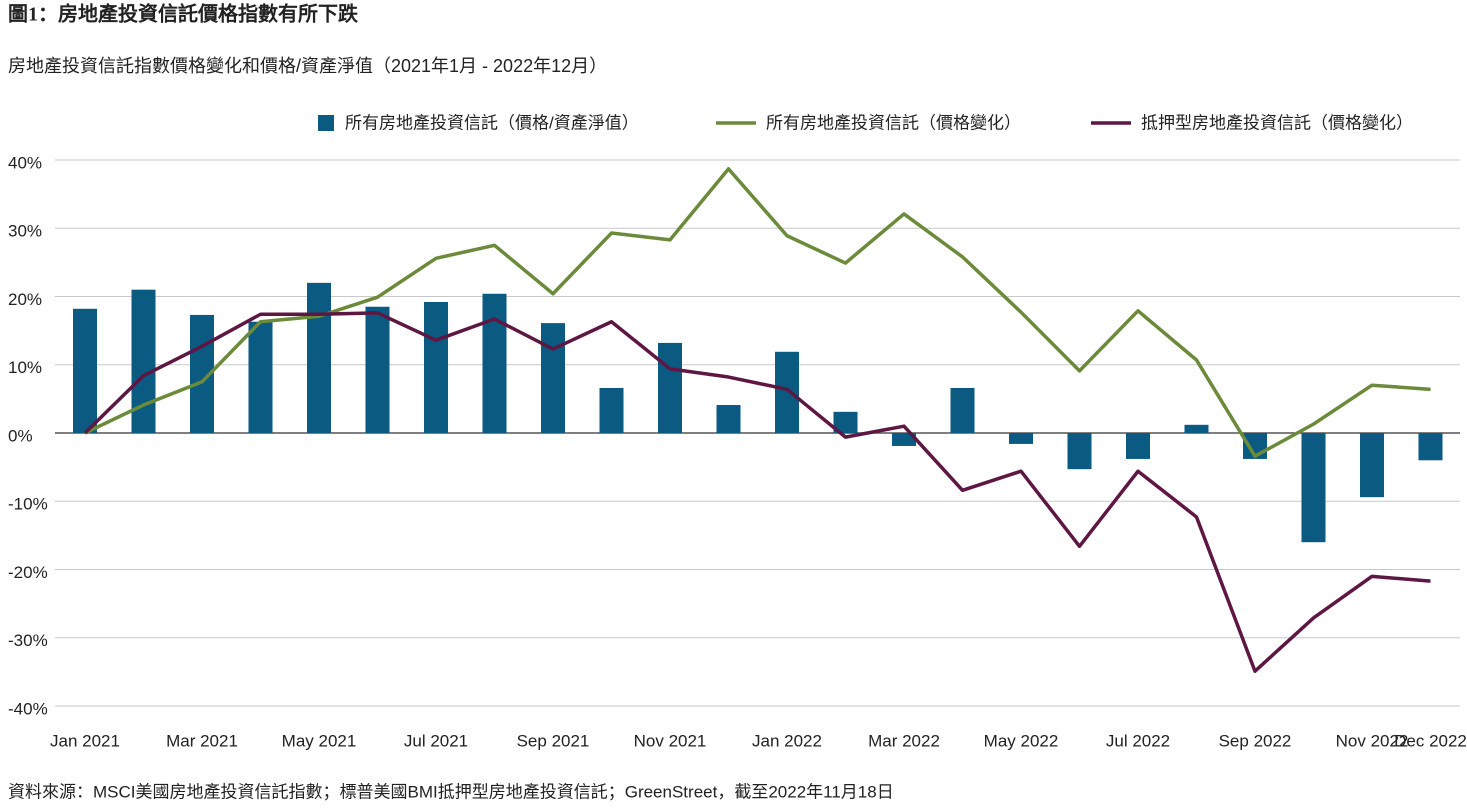 This screenshot has width=1467, height=812. I want to click on x-tick-label: Nov 2021, so click(670, 740).